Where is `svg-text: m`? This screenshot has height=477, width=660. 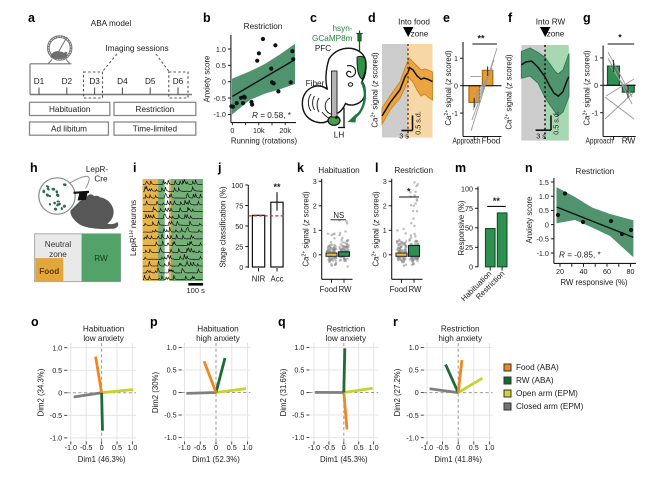 svg-text: m is located at coordinates (460, 168).